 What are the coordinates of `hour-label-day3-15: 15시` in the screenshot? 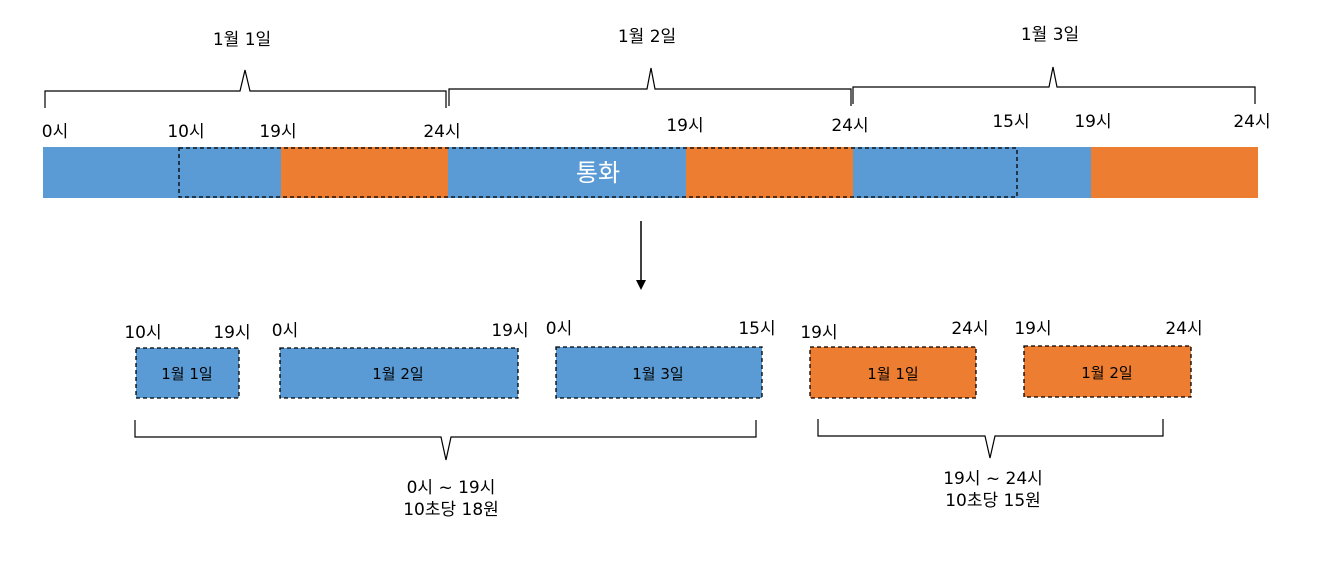 It's located at (1010, 122).